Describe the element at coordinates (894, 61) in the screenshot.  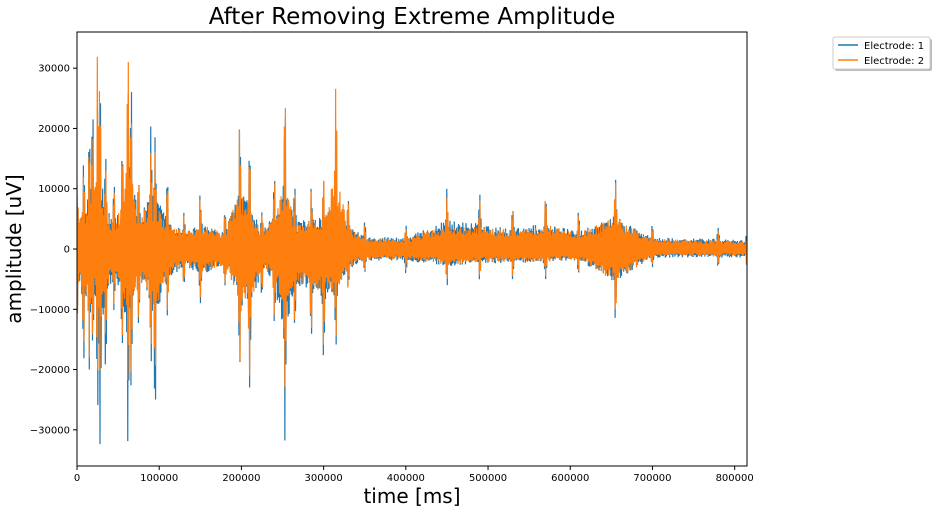
I see `legend-label-electrode-2: Electrode: 2` at that location.